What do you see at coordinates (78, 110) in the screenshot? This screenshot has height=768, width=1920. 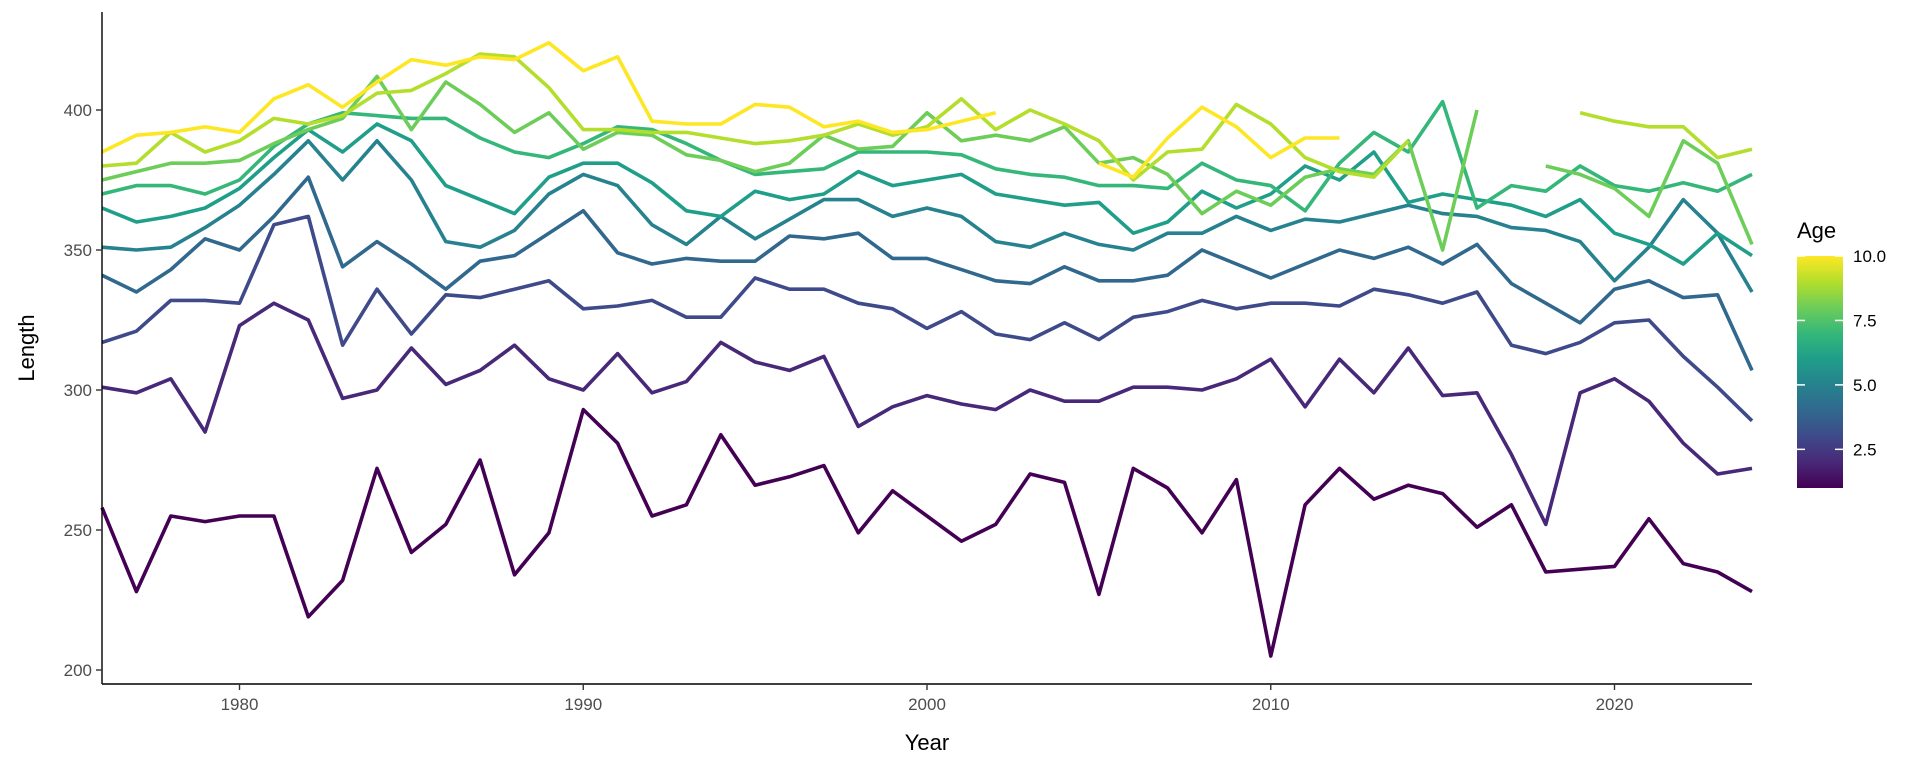 I see `y-tick-label: 400` at bounding box center [78, 110].